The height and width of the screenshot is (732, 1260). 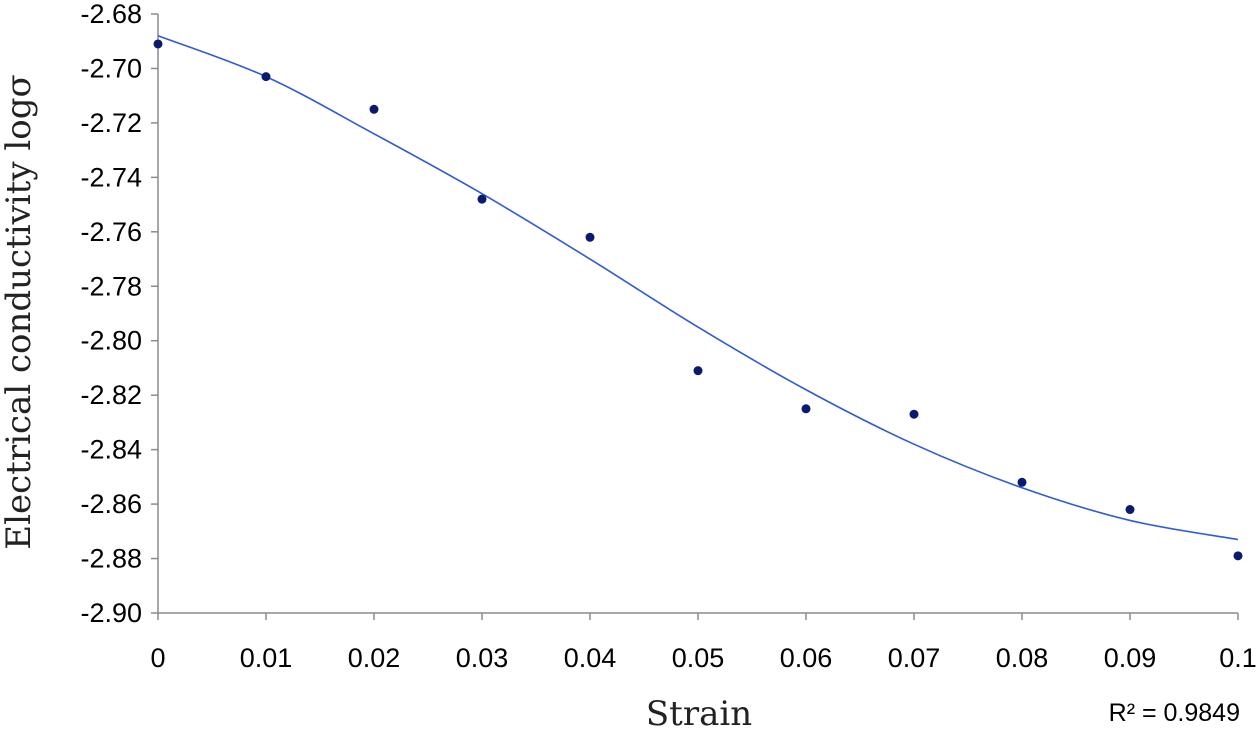 What do you see at coordinates (111, 177) in the screenshot?
I see `y-tick-label: -2.74` at bounding box center [111, 177].